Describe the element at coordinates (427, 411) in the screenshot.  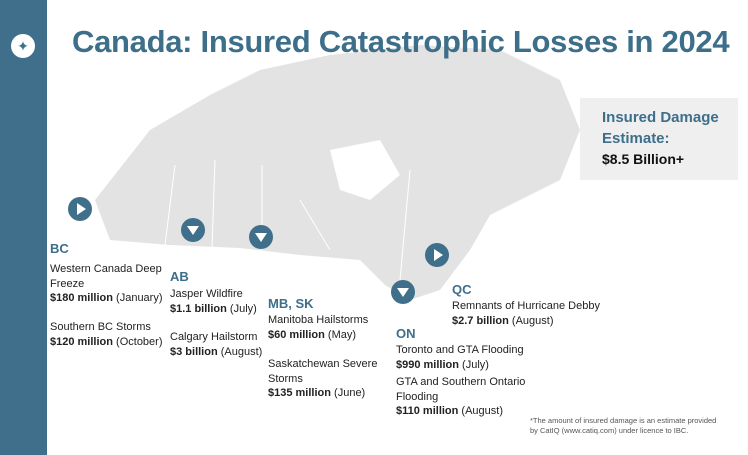
I see `event-amount: $110 million` at that location.